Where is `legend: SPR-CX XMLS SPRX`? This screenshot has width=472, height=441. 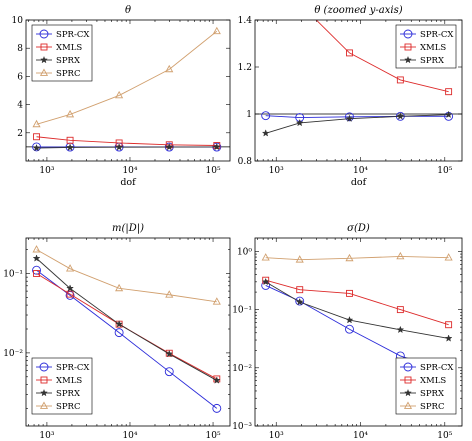 legend: SPR-CX XMLS SPRX is located at coordinates (426, 46).